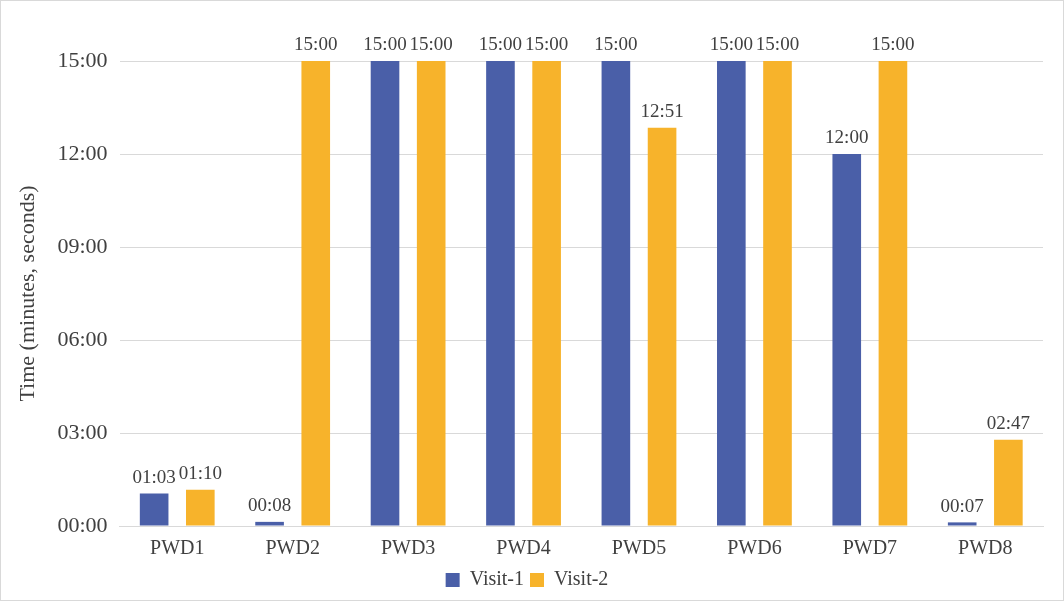 The width and height of the screenshot is (1064, 601). What do you see at coordinates (581, 578) in the screenshot?
I see `legend-label: Visit-2` at bounding box center [581, 578].